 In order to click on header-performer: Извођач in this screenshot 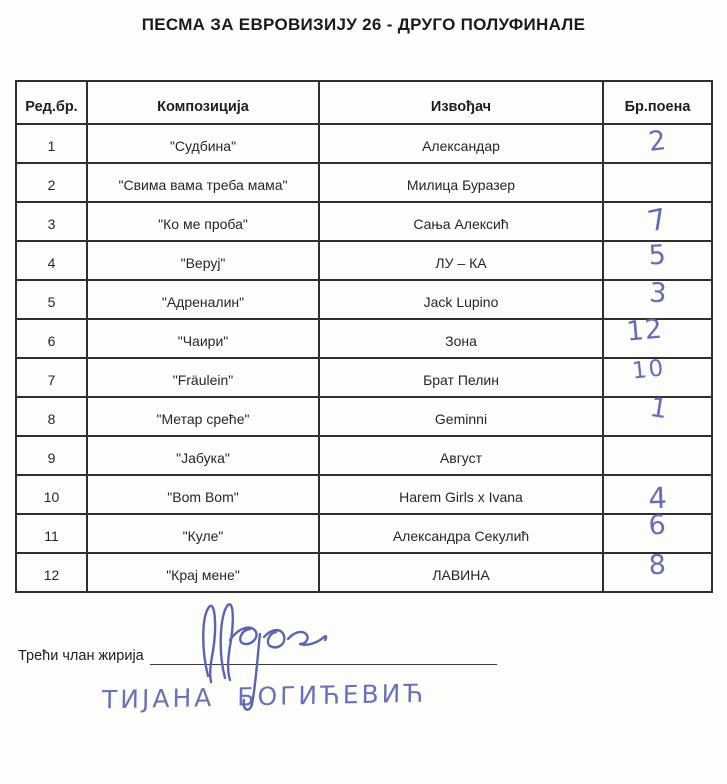, I will do `click(461, 102)`.